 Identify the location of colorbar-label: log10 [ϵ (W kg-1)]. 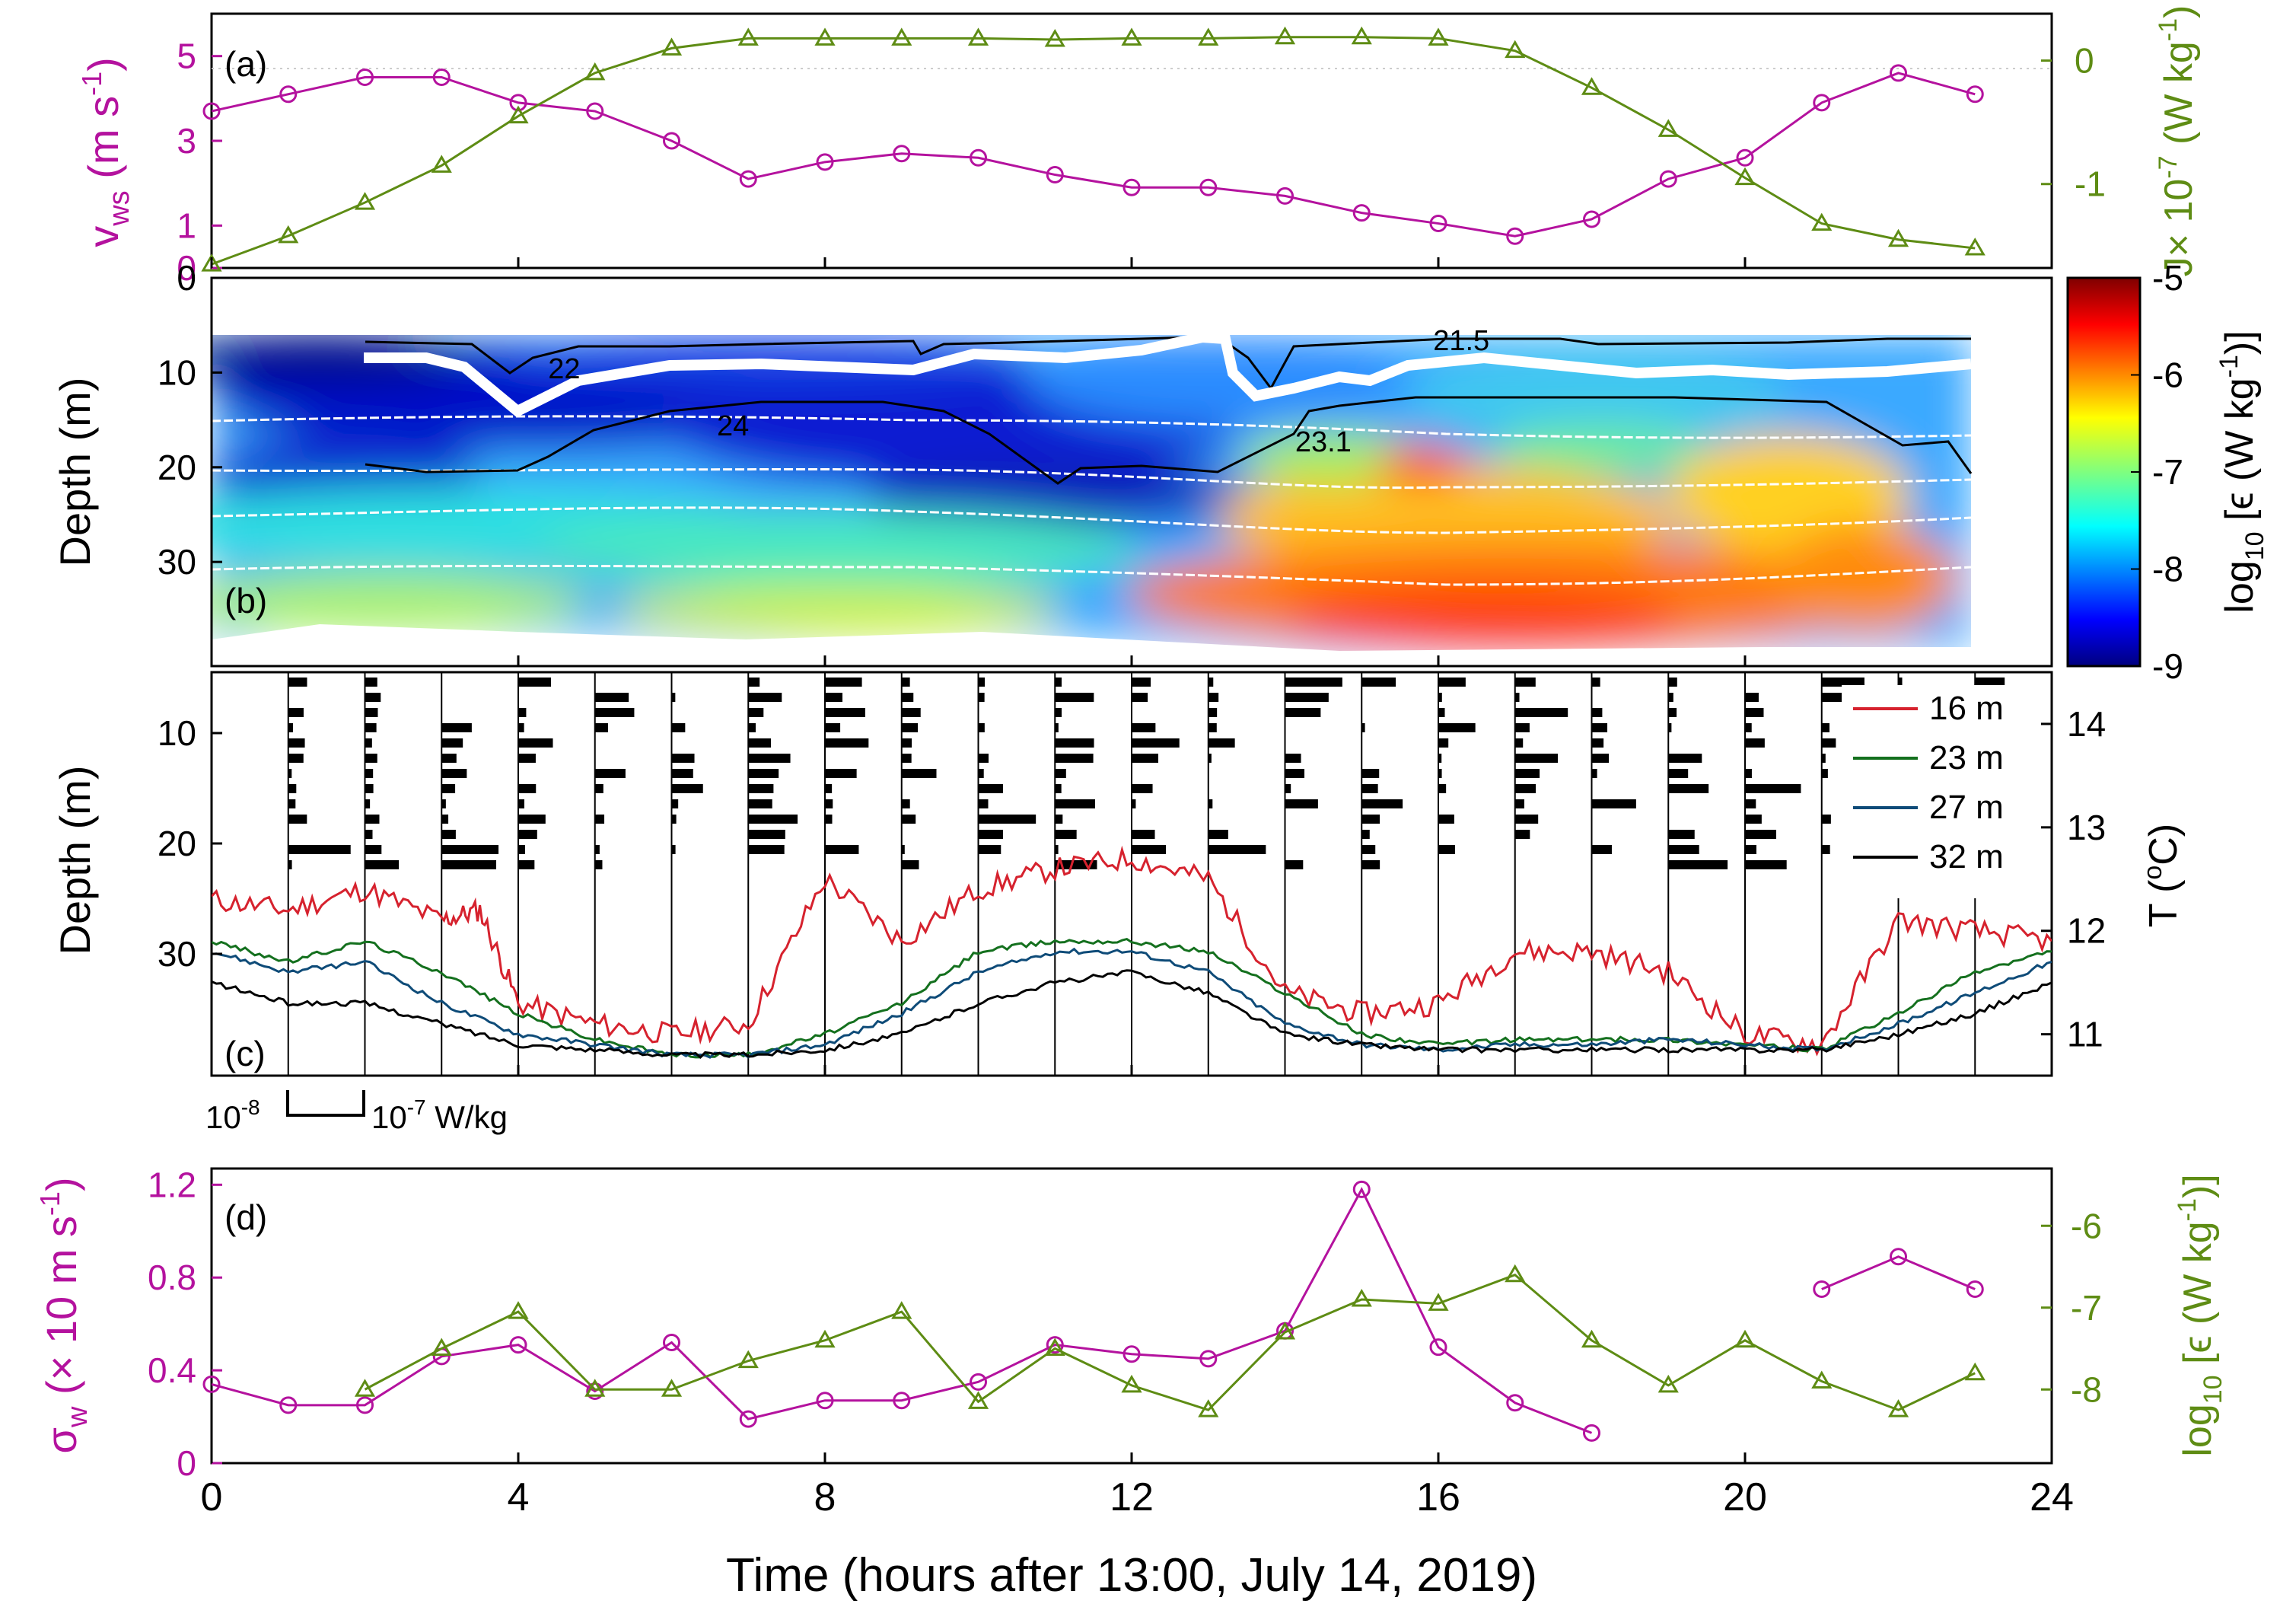
(2242, 471).